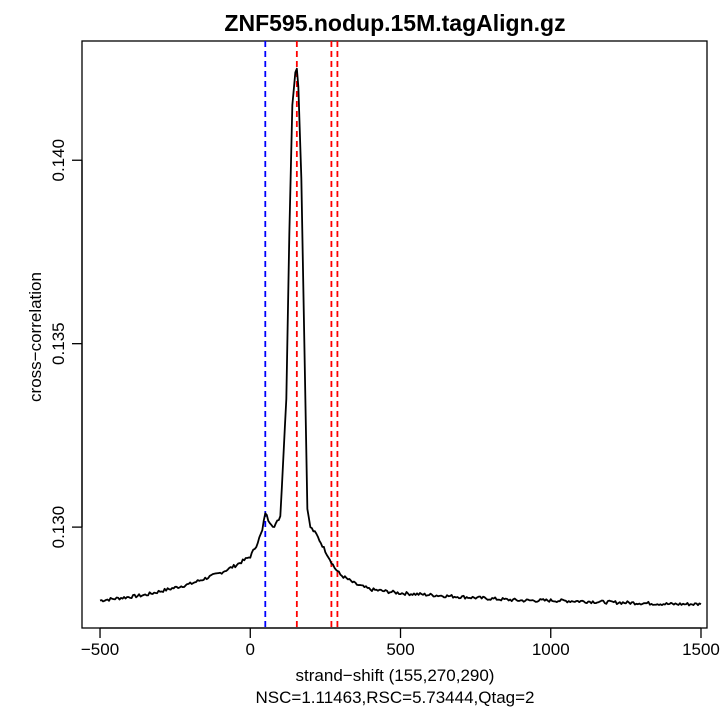 The width and height of the screenshot is (720, 720). What do you see at coordinates (394, 23) in the screenshot?
I see `chart-title: ZNF595.nodup.15M.tagAlign.gz` at bounding box center [394, 23].